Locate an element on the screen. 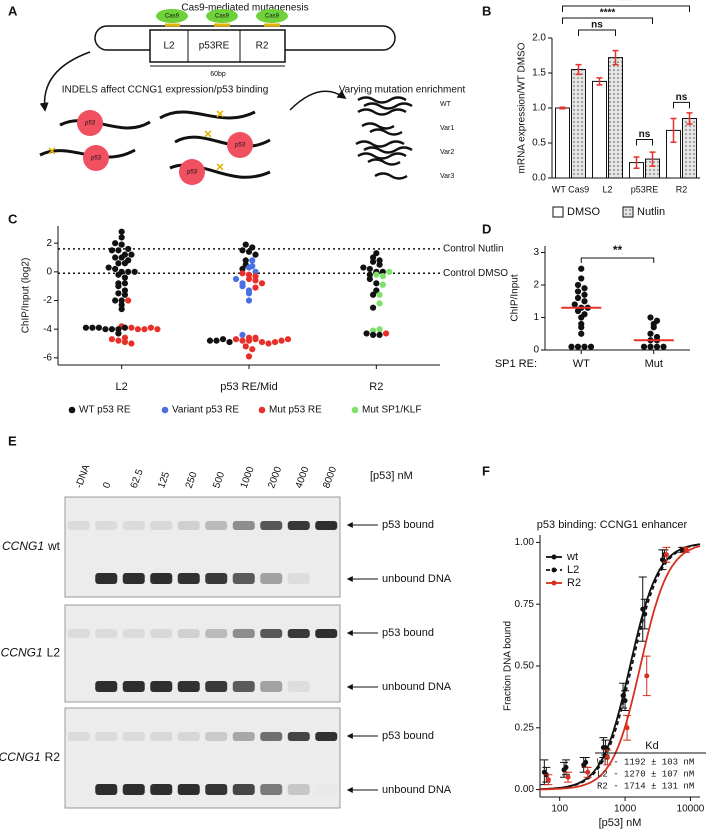 The image size is (710, 830). x-tick-label: R2 is located at coordinates (376, 387).